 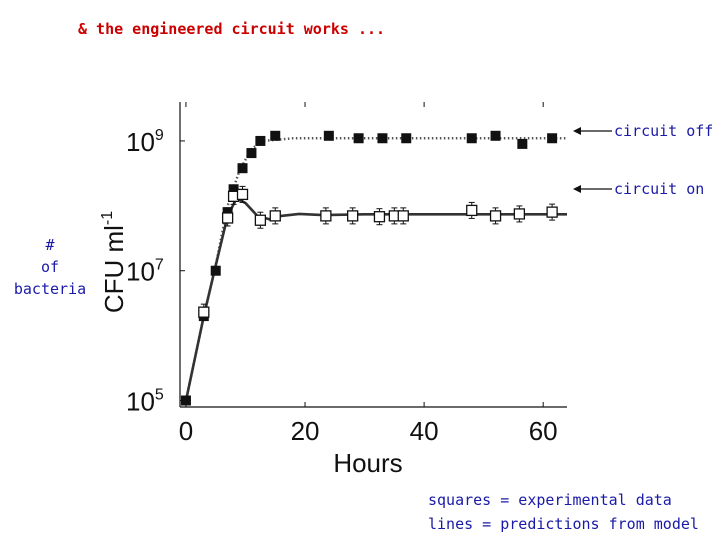 What do you see at coordinates (550, 500) in the screenshot?
I see `note-squares: squares = experimental data` at bounding box center [550, 500].